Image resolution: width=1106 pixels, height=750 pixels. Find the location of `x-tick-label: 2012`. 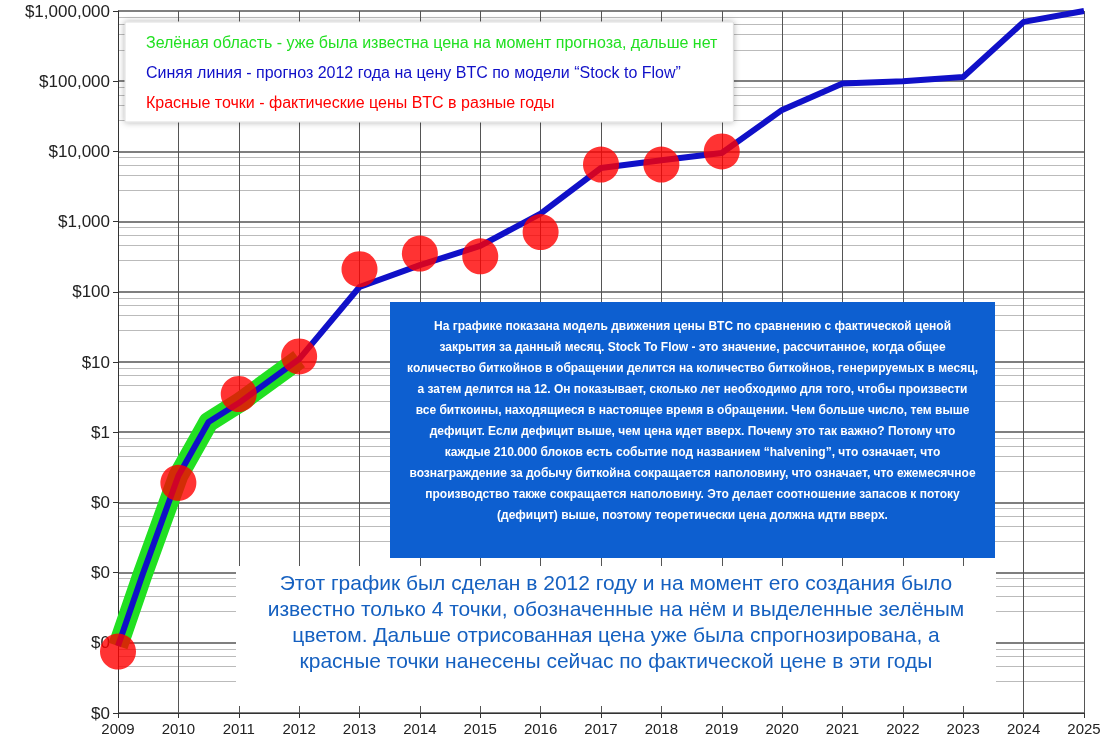

x-tick-label: 2012 is located at coordinates (299, 728).